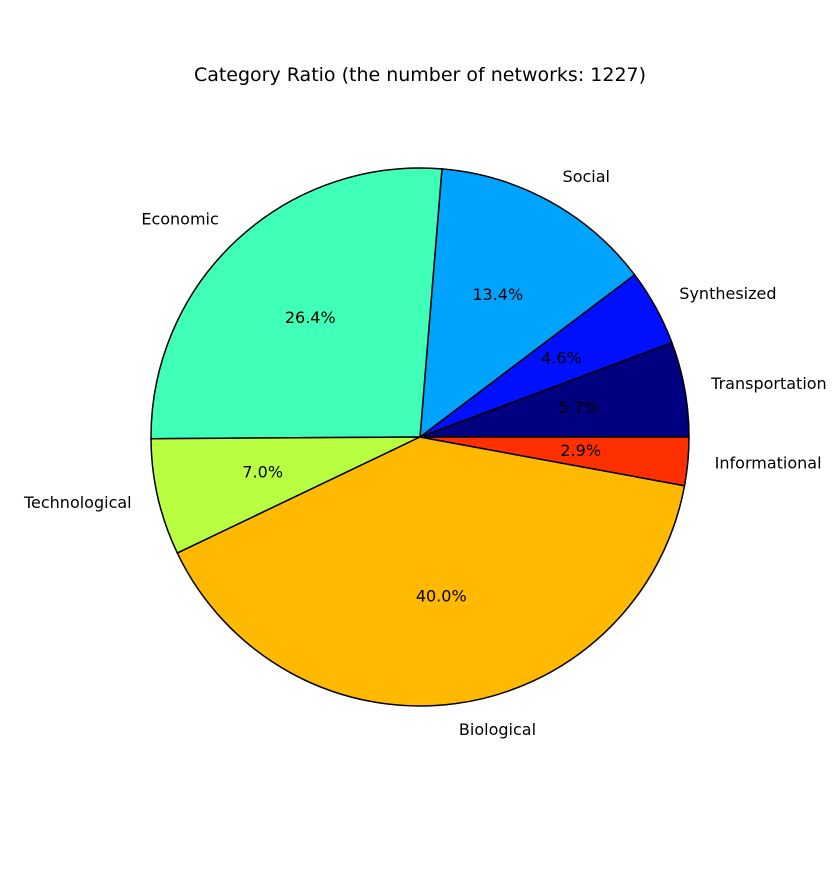 This screenshot has width=840, height=880. Describe the element at coordinates (497, 294) in the screenshot. I see `pie-percent-social: 13.4%` at that location.